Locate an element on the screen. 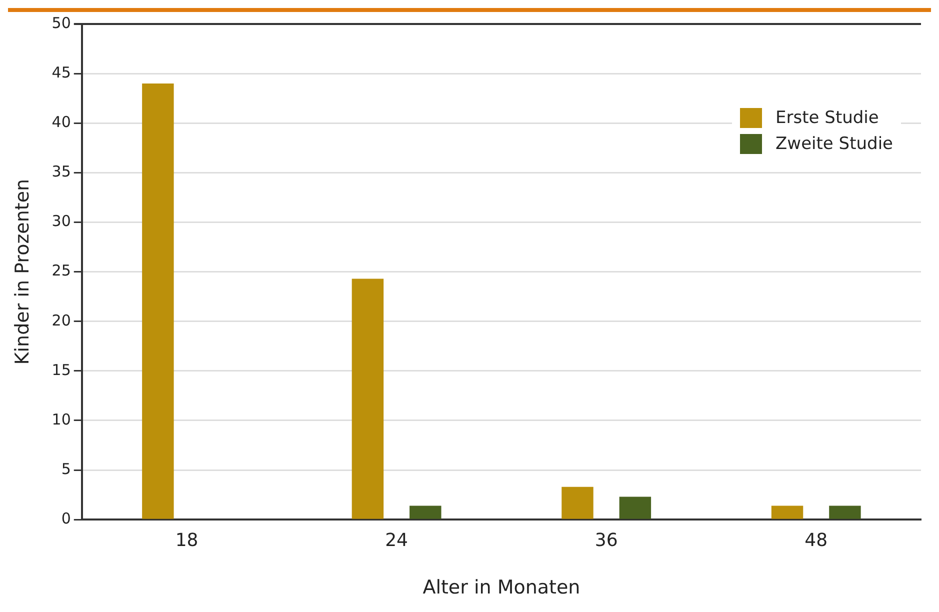  legend-label: Erste Studie is located at coordinates (827, 118).